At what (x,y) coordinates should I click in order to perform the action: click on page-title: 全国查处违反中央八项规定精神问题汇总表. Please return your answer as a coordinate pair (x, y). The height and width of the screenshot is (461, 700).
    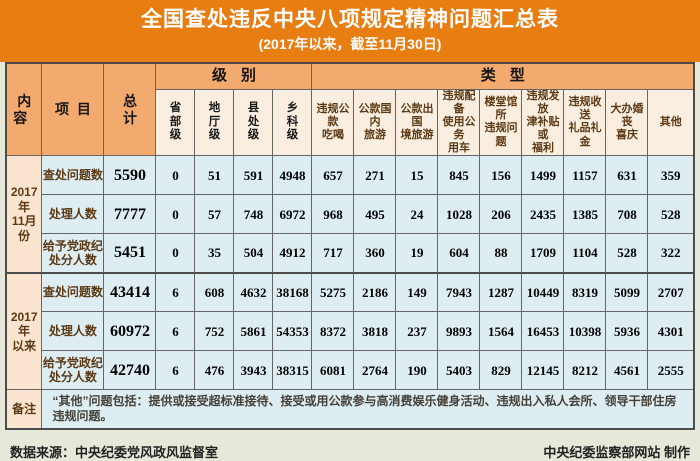
    Looking at the image, I should click on (350, 20).